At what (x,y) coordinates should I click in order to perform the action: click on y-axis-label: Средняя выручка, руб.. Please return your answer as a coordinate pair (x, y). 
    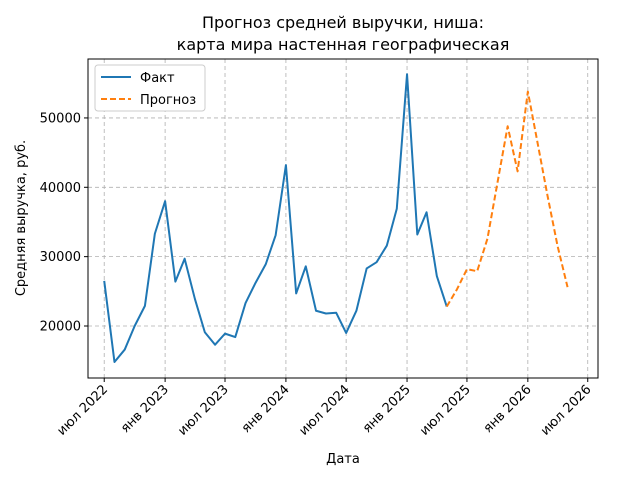
    Looking at the image, I should click on (21, 218).